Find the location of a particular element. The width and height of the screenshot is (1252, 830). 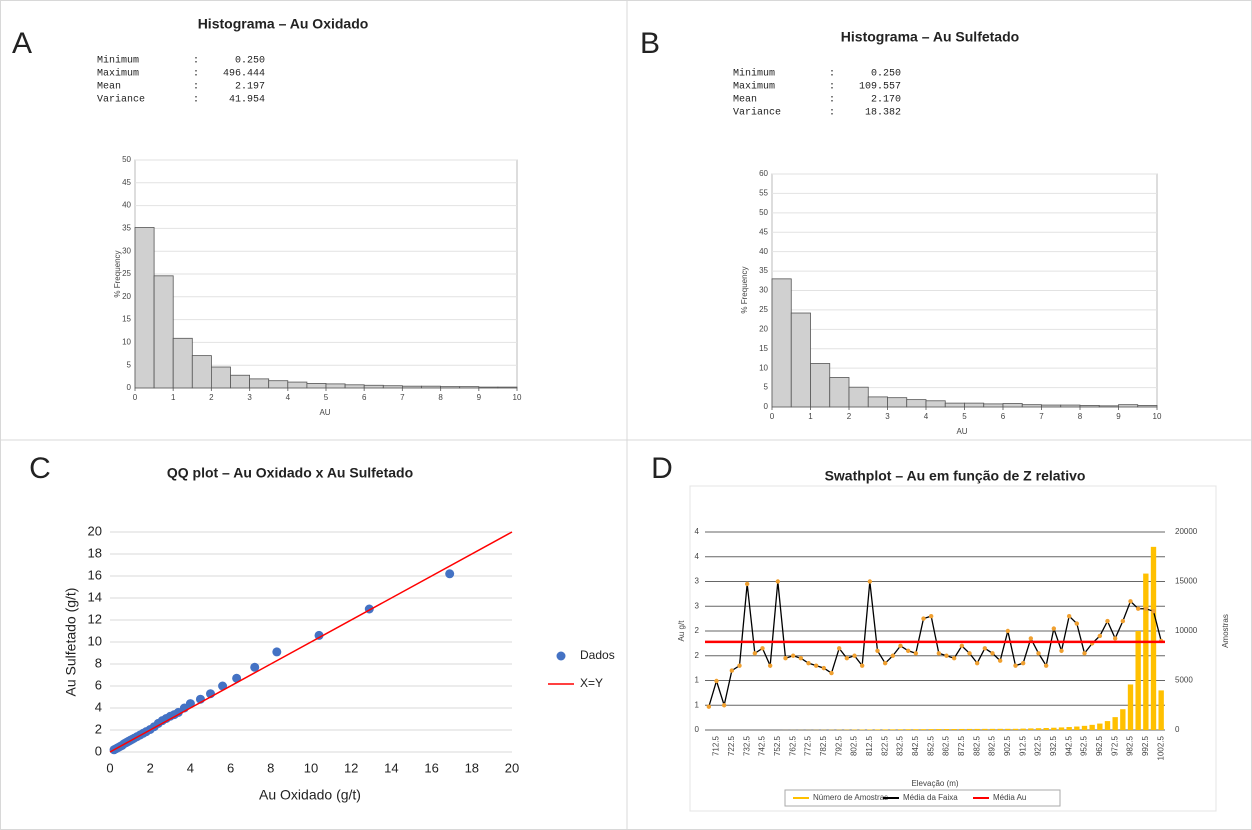

x-tick-label: 732.5 is located at coordinates (746, 745).